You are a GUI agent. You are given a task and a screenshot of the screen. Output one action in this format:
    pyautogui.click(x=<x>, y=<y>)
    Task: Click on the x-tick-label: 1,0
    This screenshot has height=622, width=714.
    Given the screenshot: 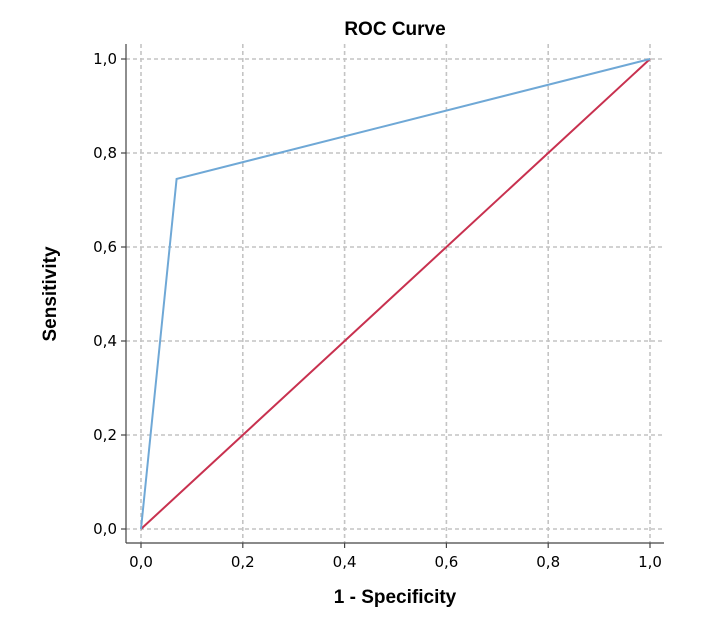 What is the action you would take?
    pyautogui.click(x=650, y=562)
    